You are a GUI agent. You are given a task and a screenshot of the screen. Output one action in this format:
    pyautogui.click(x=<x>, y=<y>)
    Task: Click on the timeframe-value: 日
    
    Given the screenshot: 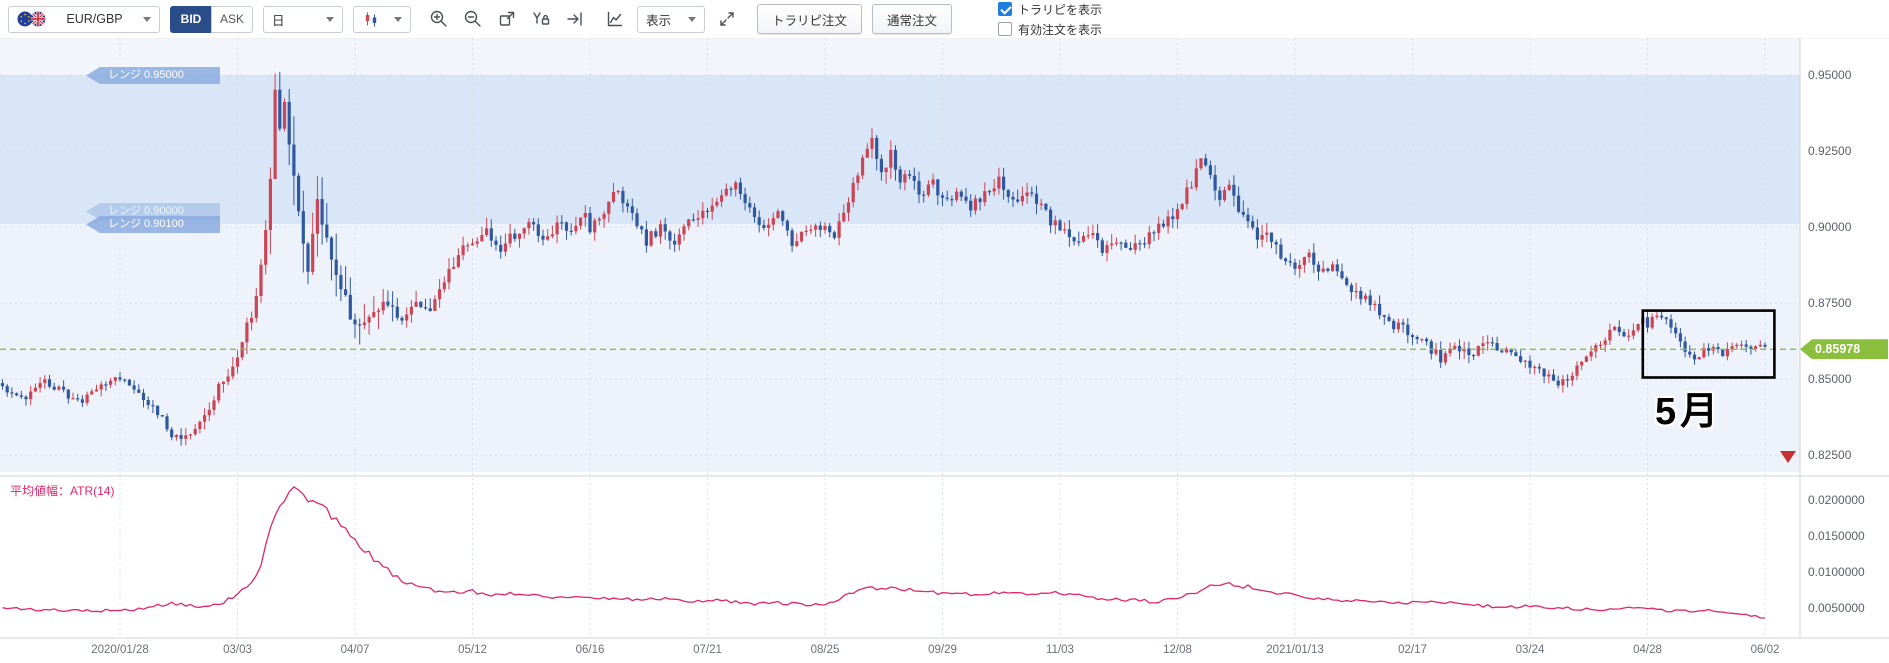 What is the action you would take?
    pyautogui.click(x=278, y=20)
    